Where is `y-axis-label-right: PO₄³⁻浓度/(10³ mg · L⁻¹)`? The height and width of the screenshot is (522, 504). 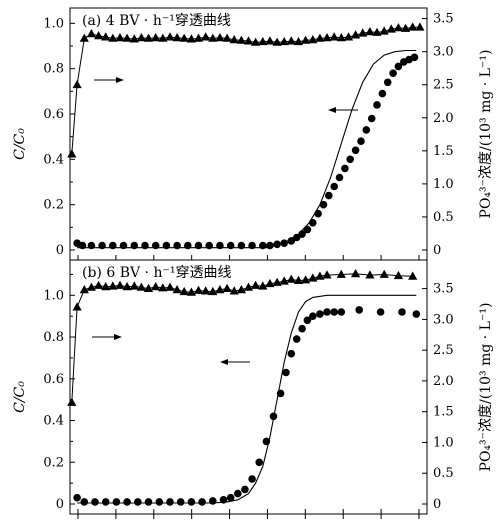
y-axis-label-right: PO₄³⁻浓度/(10³ mg · L⁻¹) is located at coordinates (486, 387).